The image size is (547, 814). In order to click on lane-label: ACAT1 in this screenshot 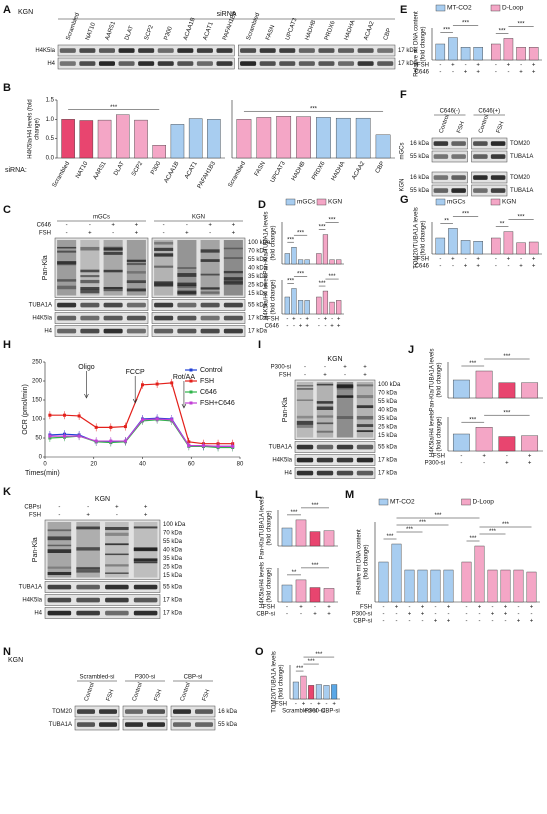, I will do `click(209, 31)`.